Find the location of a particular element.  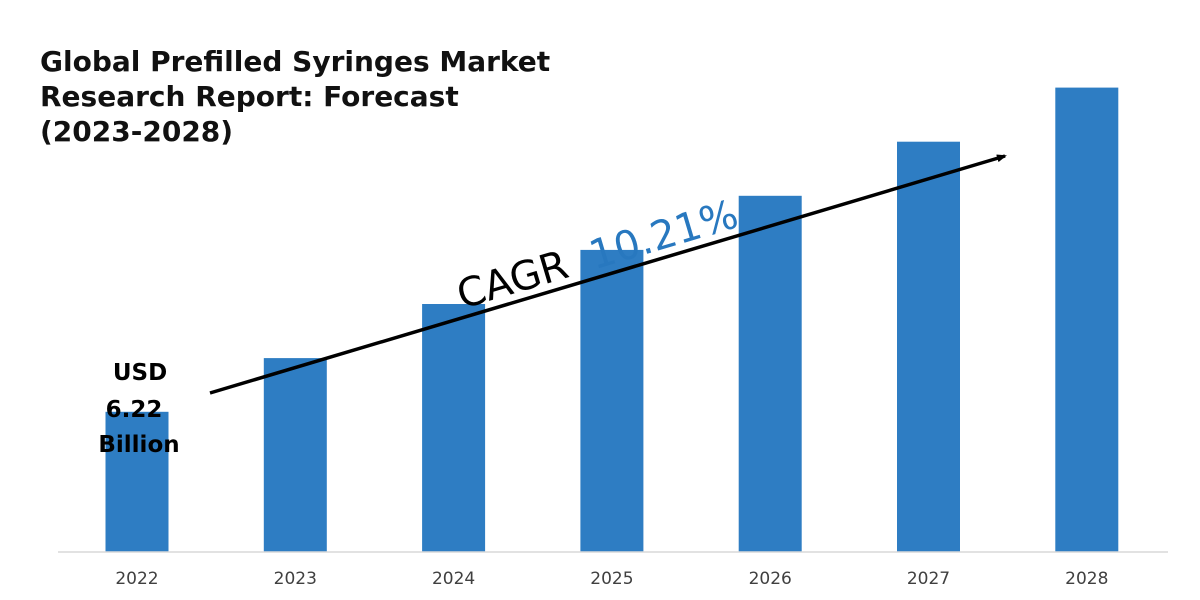

bar-2025 is located at coordinates (612, 400).